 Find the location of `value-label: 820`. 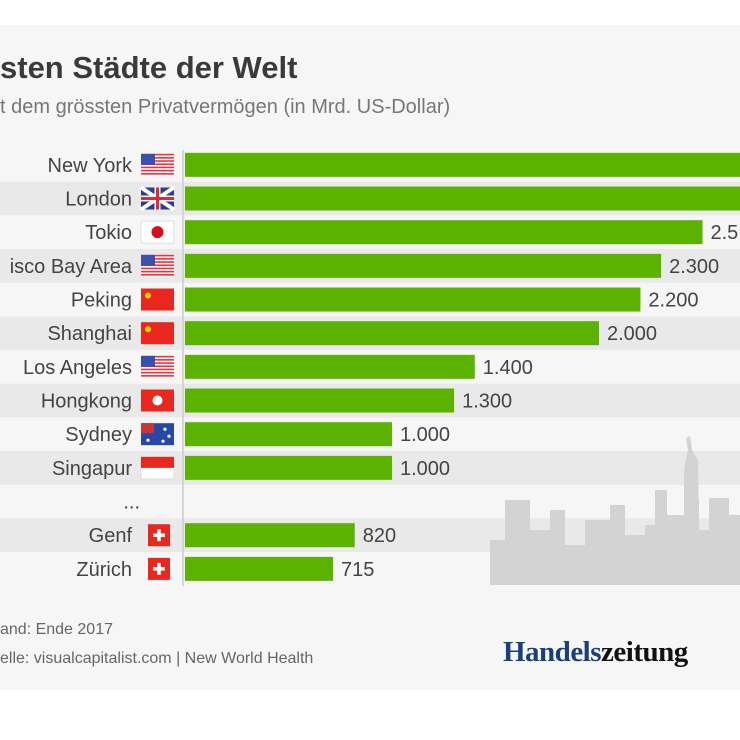

value-label: 820 is located at coordinates (379, 536).